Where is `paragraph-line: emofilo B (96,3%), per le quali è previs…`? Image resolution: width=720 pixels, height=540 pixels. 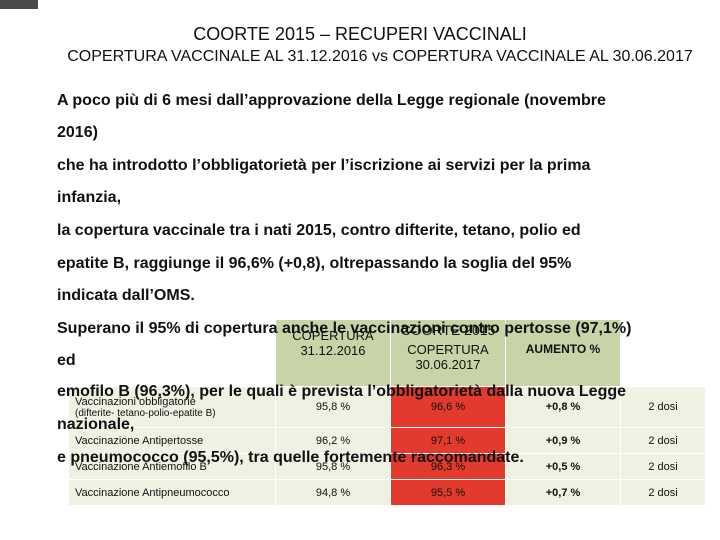 paragraph-line: emofilo B (96,3%), per le quali è previs… is located at coordinates (342, 391).